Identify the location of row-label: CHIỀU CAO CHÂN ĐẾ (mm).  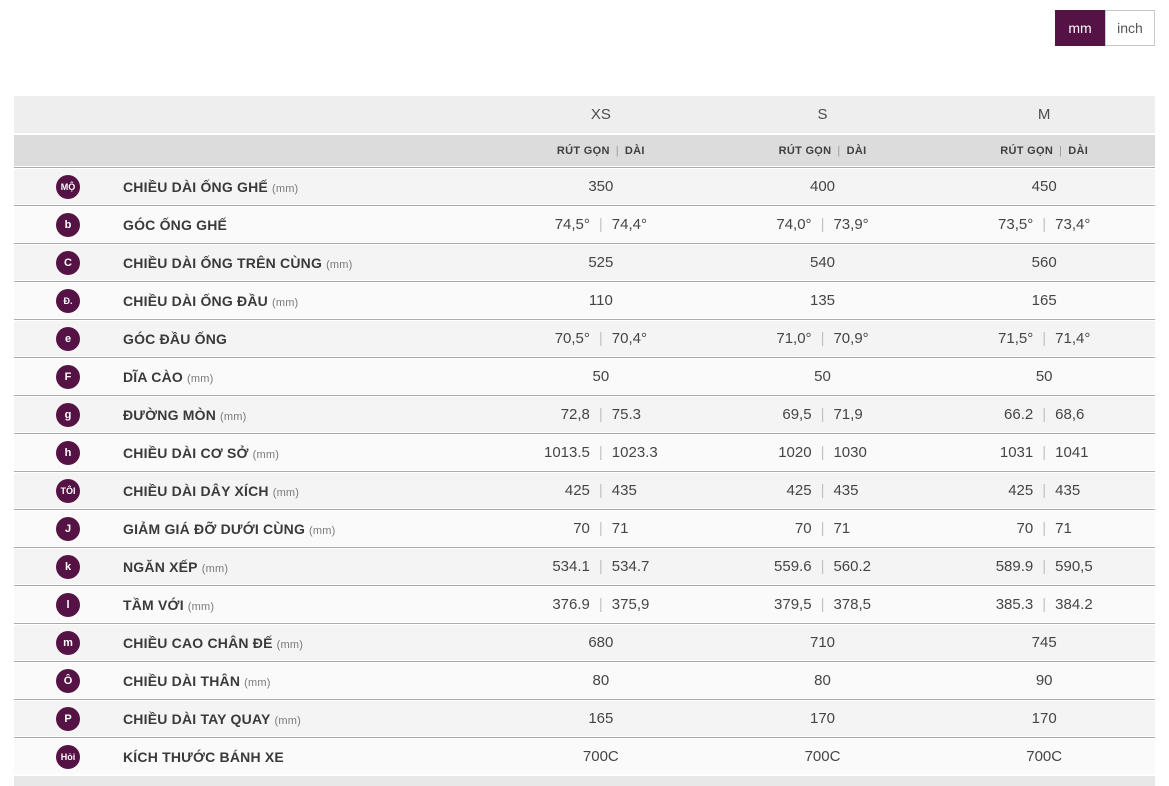
(213, 642).